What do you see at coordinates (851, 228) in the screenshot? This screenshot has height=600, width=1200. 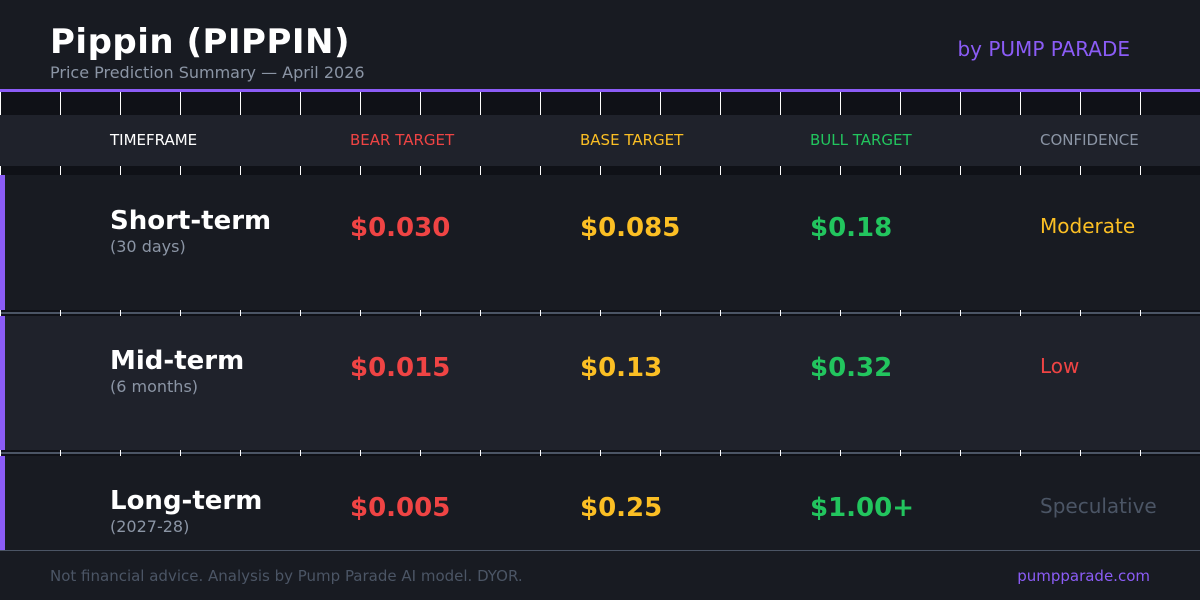 I see `bull-target-value: $0.18` at bounding box center [851, 228].